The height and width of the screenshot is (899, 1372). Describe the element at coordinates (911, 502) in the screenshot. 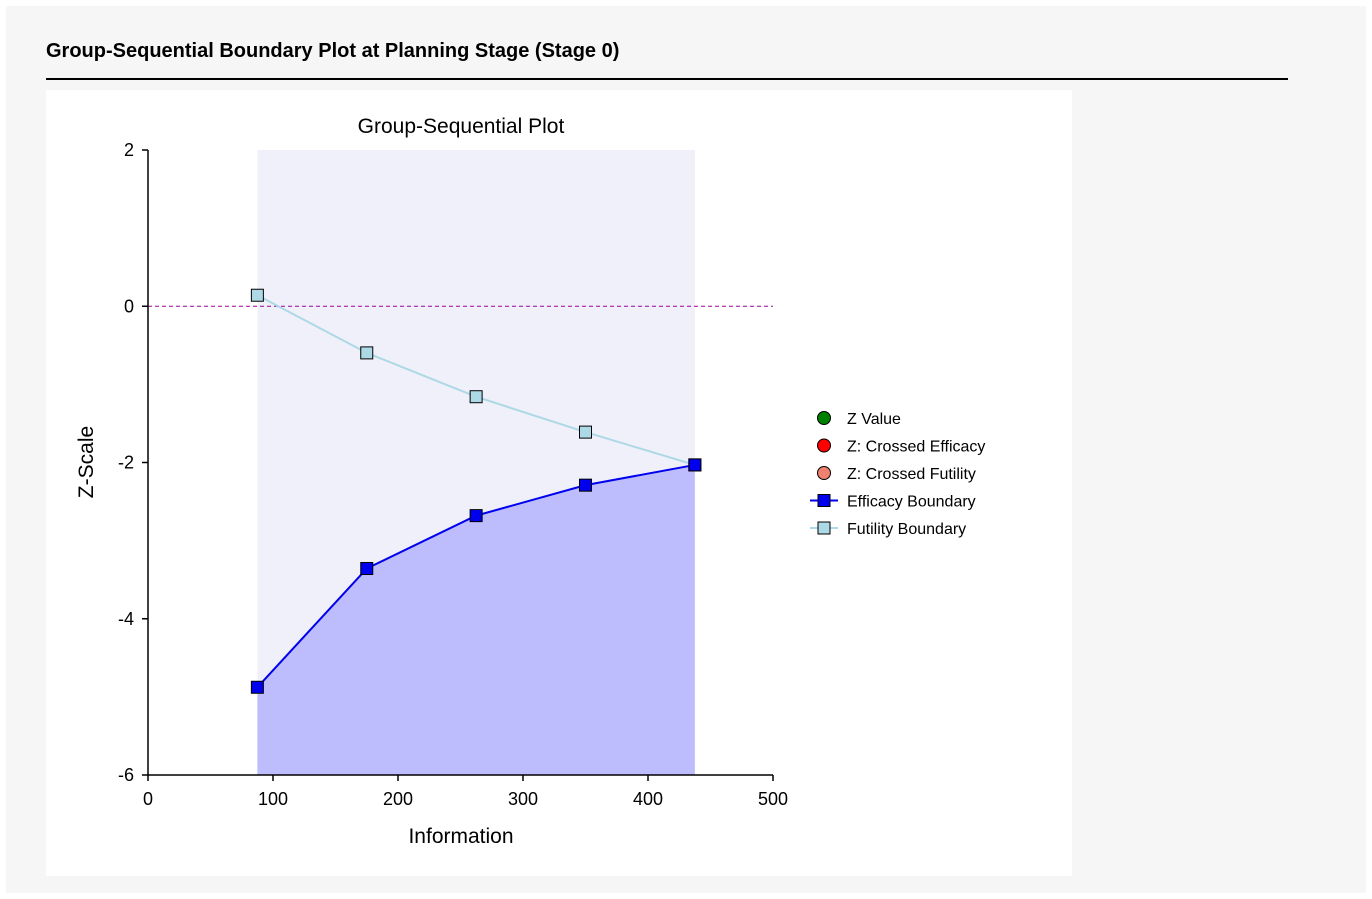

I see `legend-label: Efficacy Boundary` at that location.